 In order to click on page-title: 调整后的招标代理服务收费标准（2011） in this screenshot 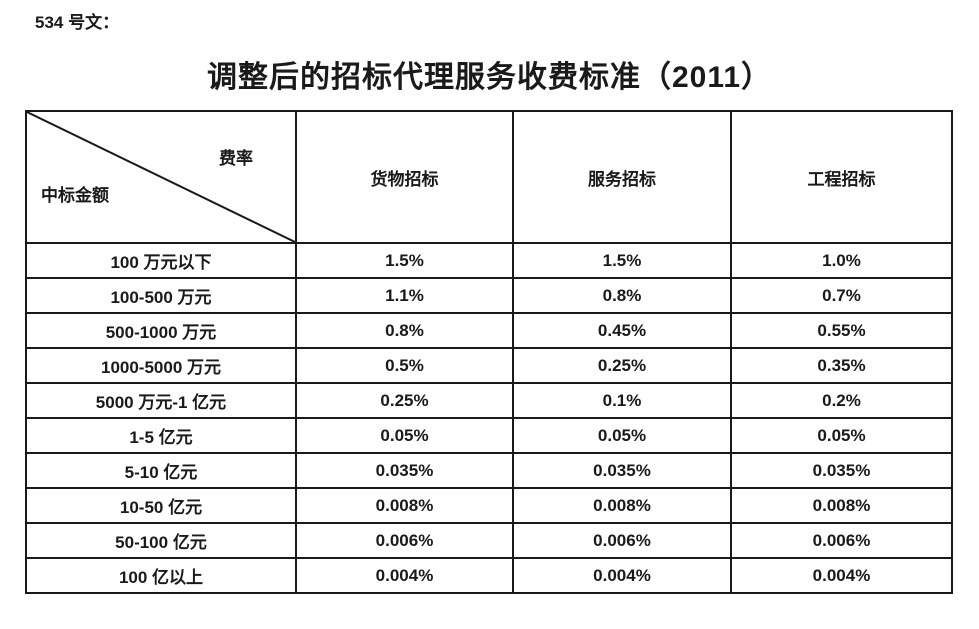, I will do `click(489, 77)`.